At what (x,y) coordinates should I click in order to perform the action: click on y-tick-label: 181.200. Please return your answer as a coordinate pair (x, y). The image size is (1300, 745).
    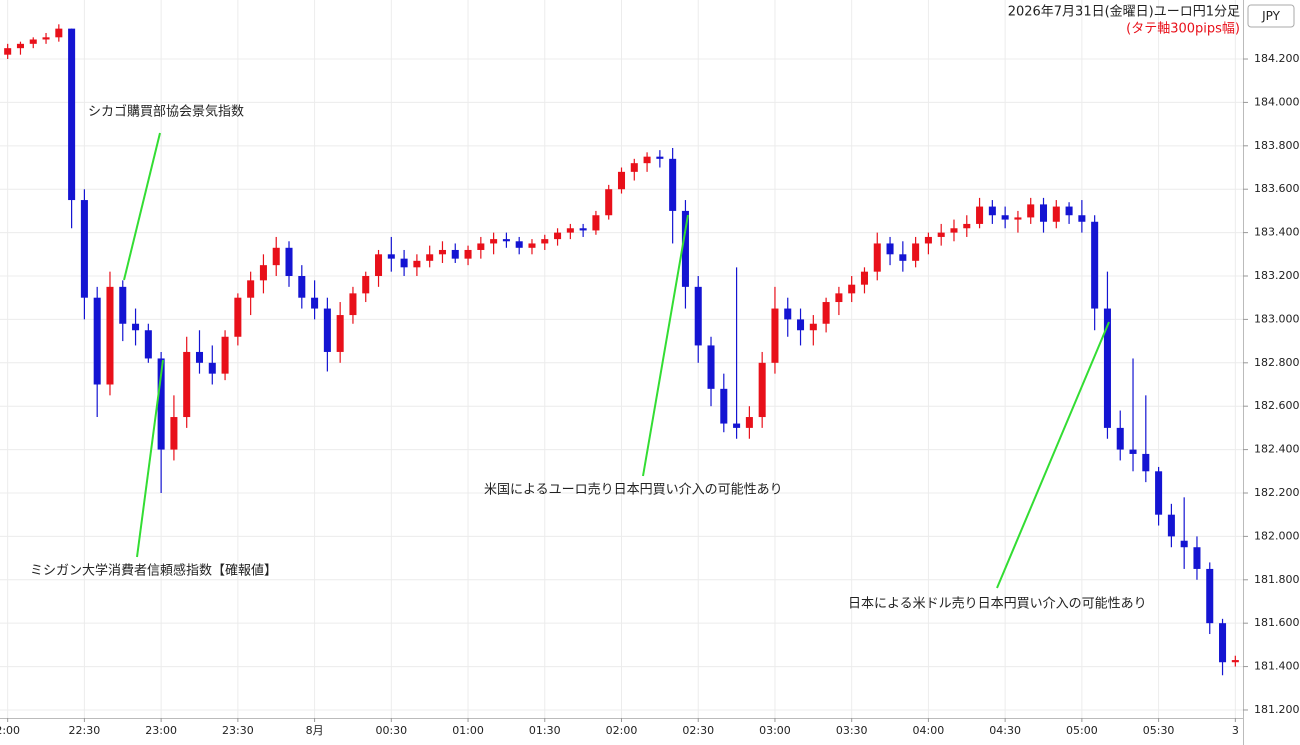
    Looking at the image, I should click on (1277, 709).